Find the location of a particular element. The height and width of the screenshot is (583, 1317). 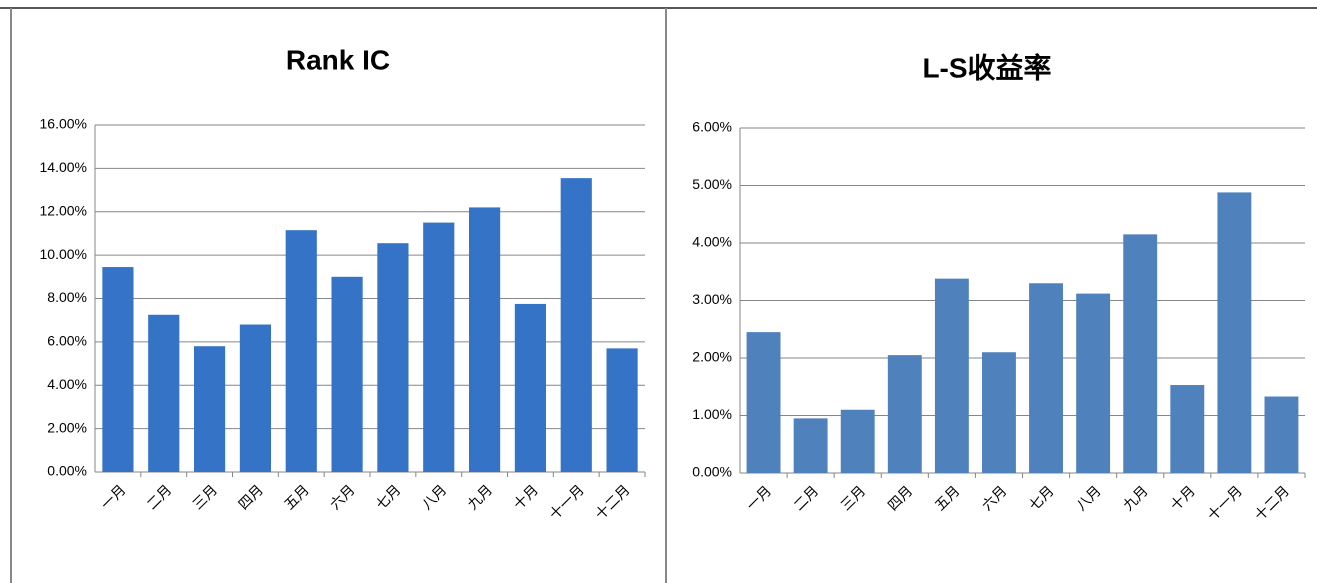

y-tick-label: 16.00% is located at coordinates (63, 124).